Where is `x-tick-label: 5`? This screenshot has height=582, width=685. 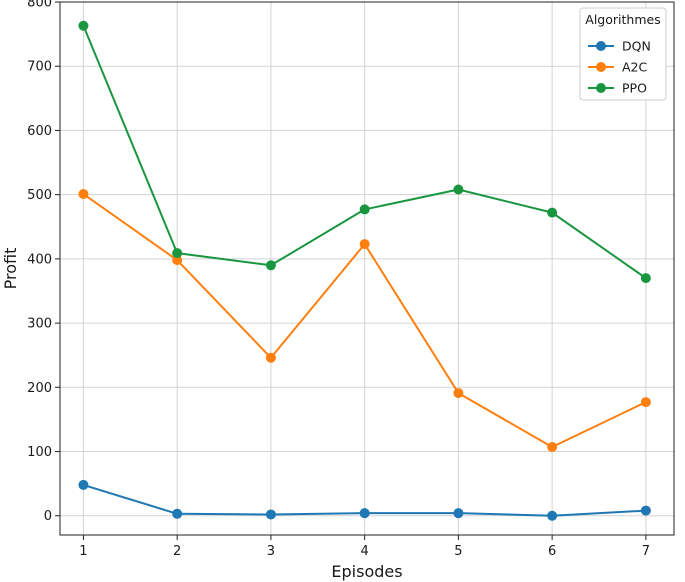 x-tick-label: 5 is located at coordinates (458, 551).